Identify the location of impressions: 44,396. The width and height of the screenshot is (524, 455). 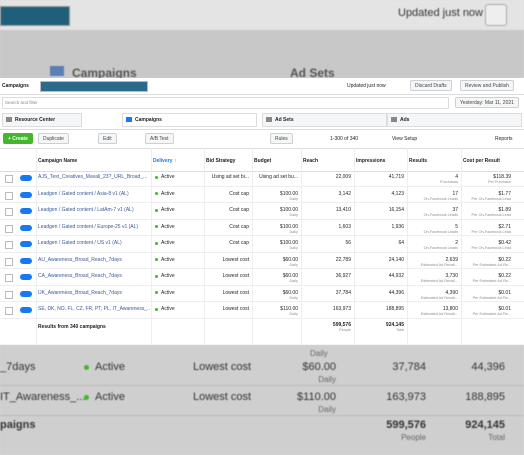
(396, 292).